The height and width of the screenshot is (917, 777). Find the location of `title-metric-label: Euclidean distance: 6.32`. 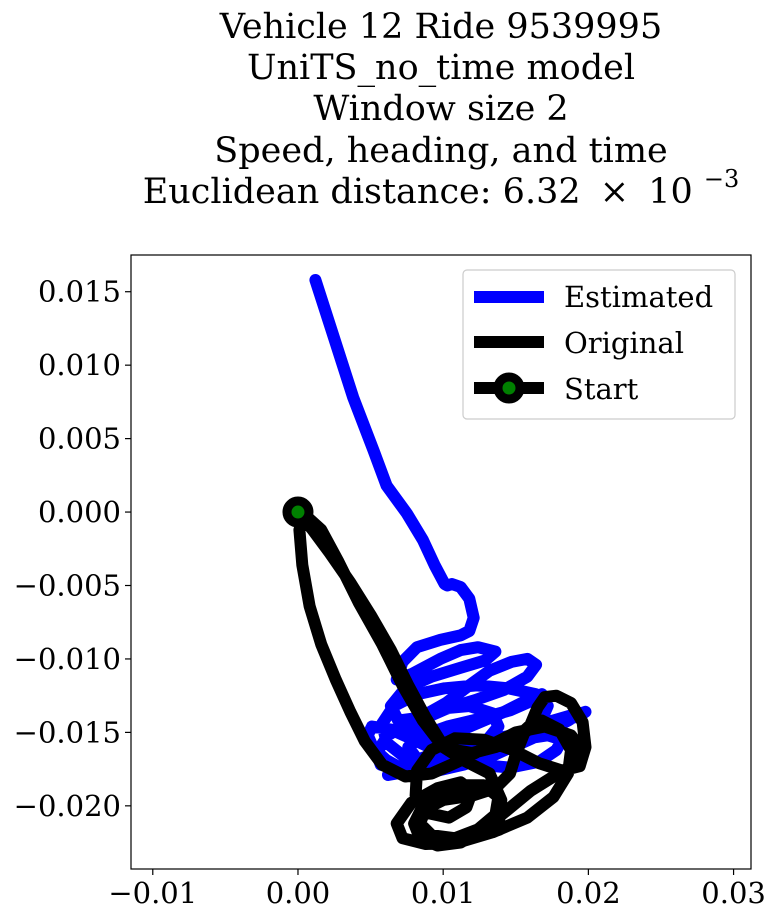

title-metric-label: Euclidean distance: 6.32 is located at coordinates (362, 192).